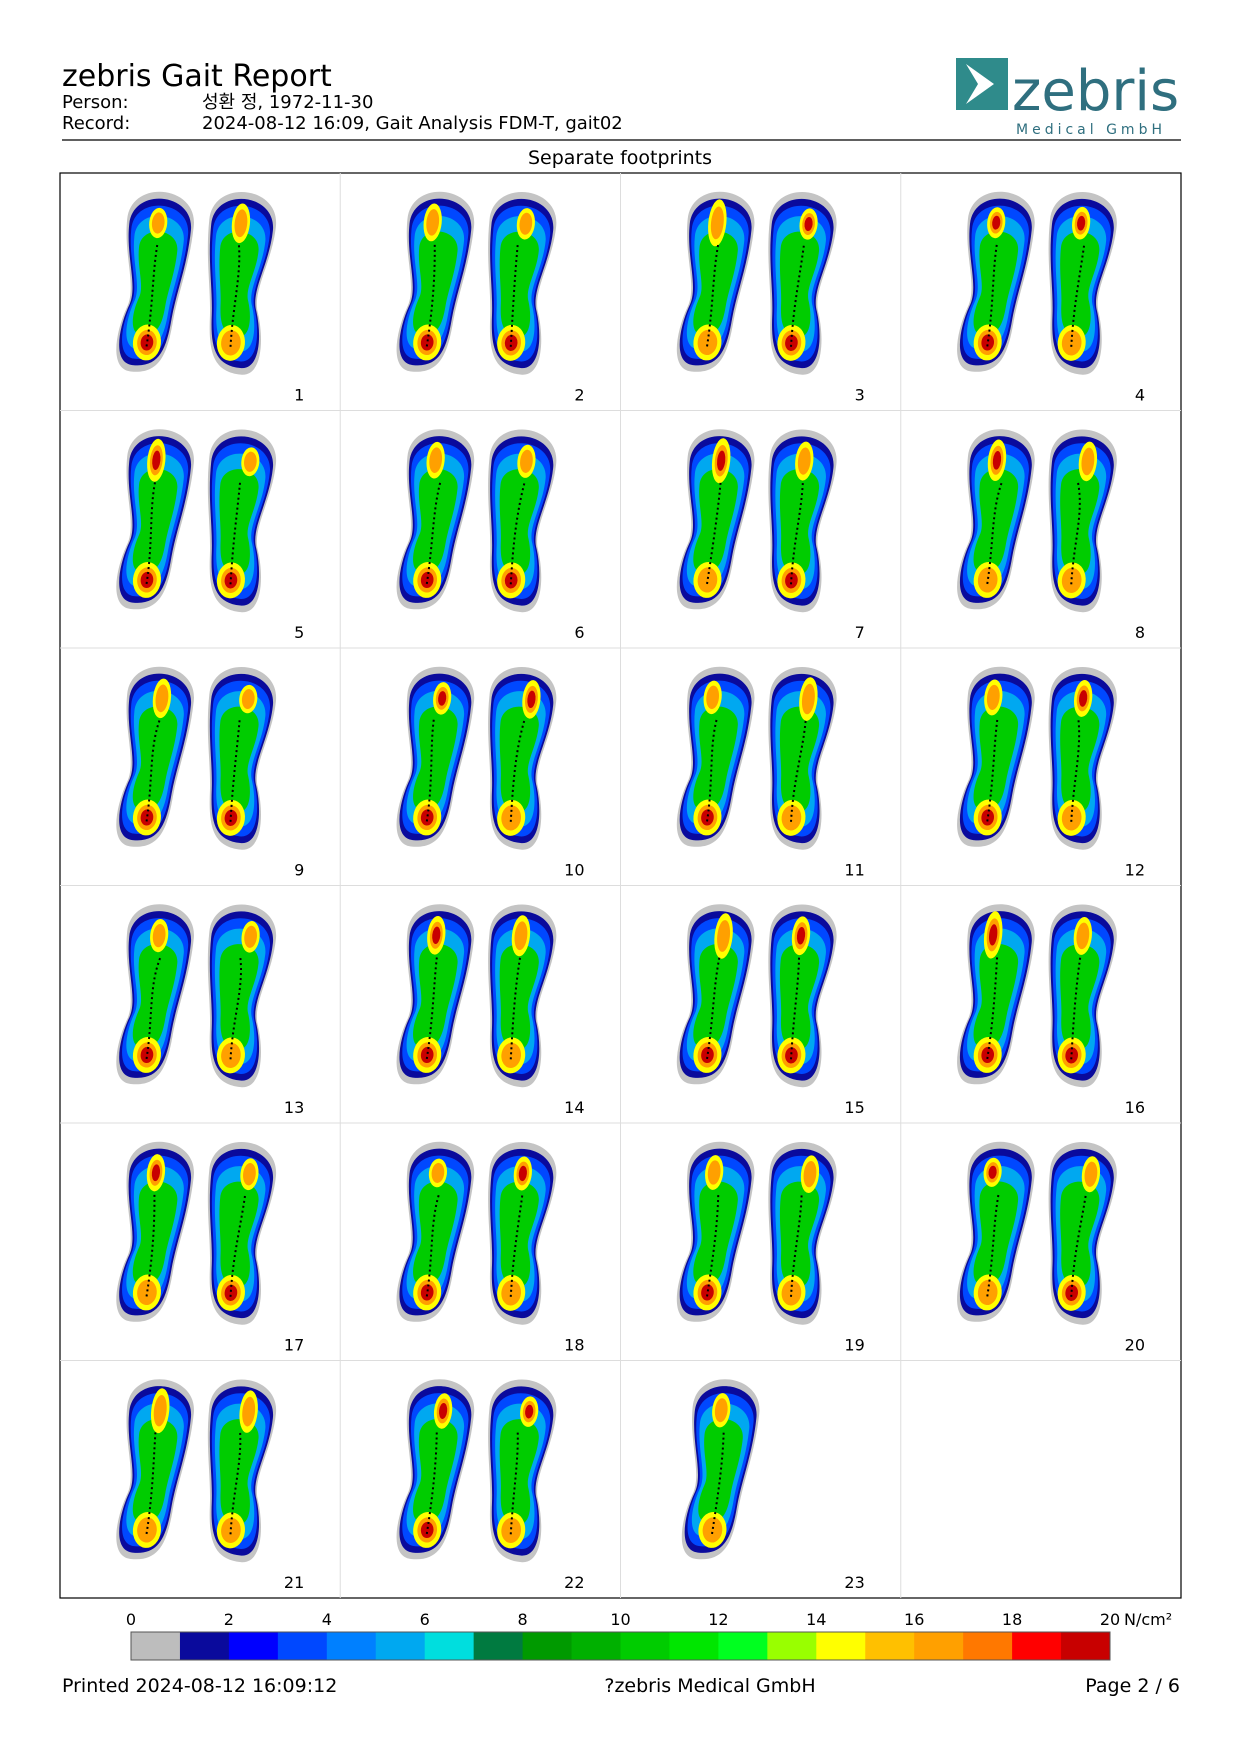 This screenshot has height=1759, width=1240. I want to click on cell-number: 18, so click(574, 1345).